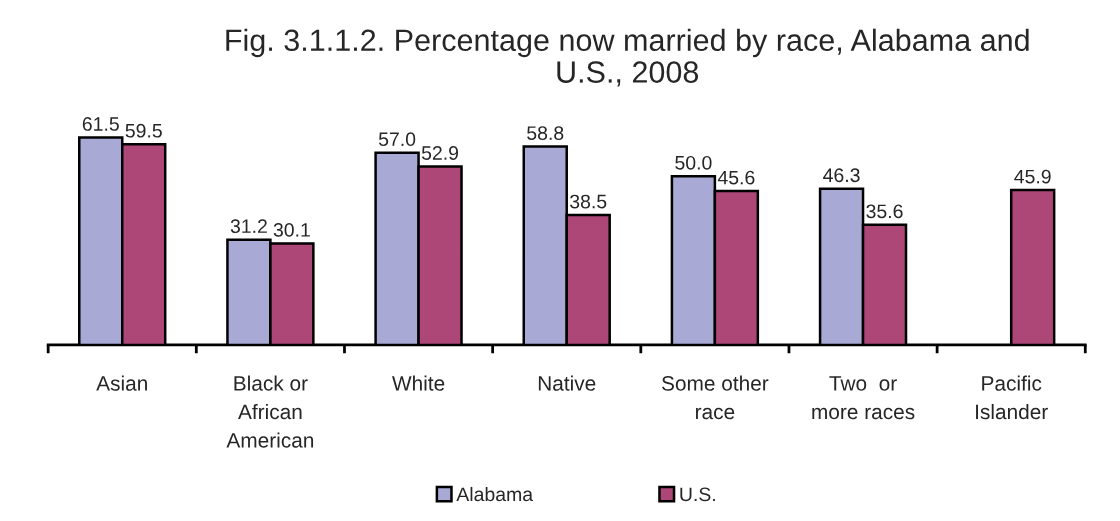  What do you see at coordinates (693, 162) in the screenshot?
I see `data-label: 50.0` at bounding box center [693, 162].